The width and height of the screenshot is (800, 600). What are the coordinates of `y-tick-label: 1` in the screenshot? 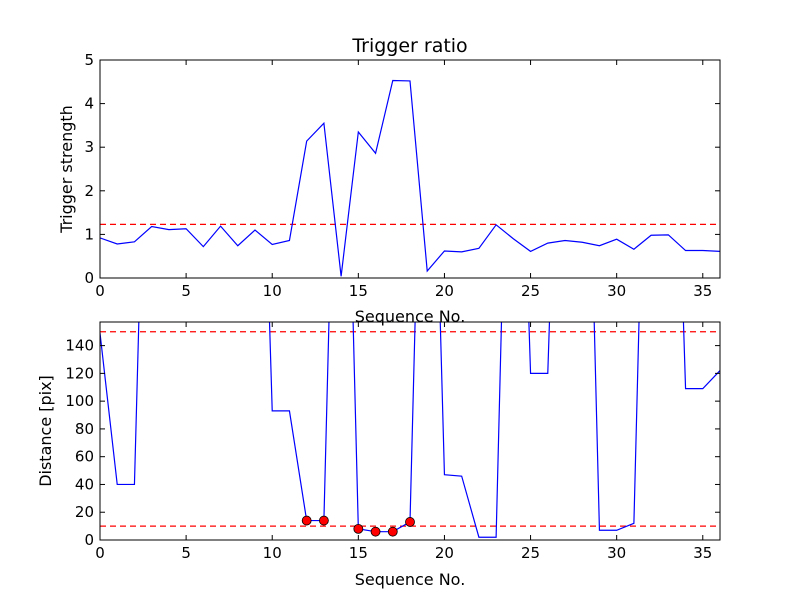 It's located at (89, 234).